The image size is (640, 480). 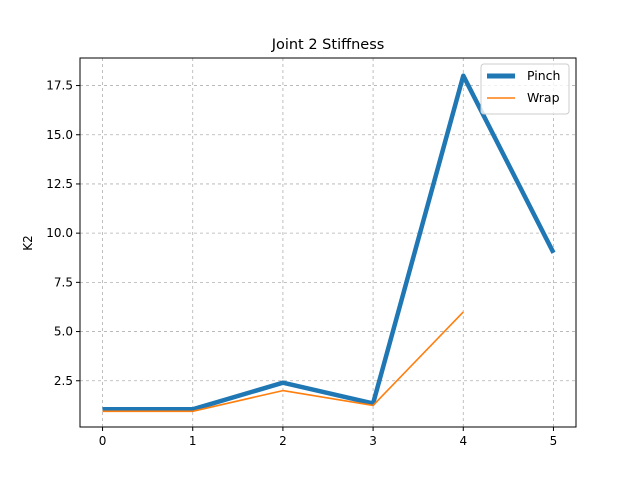 What do you see at coordinates (28, 243) in the screenshot?
I see `y-axis-label: K2` at bounding box center [28, 243].